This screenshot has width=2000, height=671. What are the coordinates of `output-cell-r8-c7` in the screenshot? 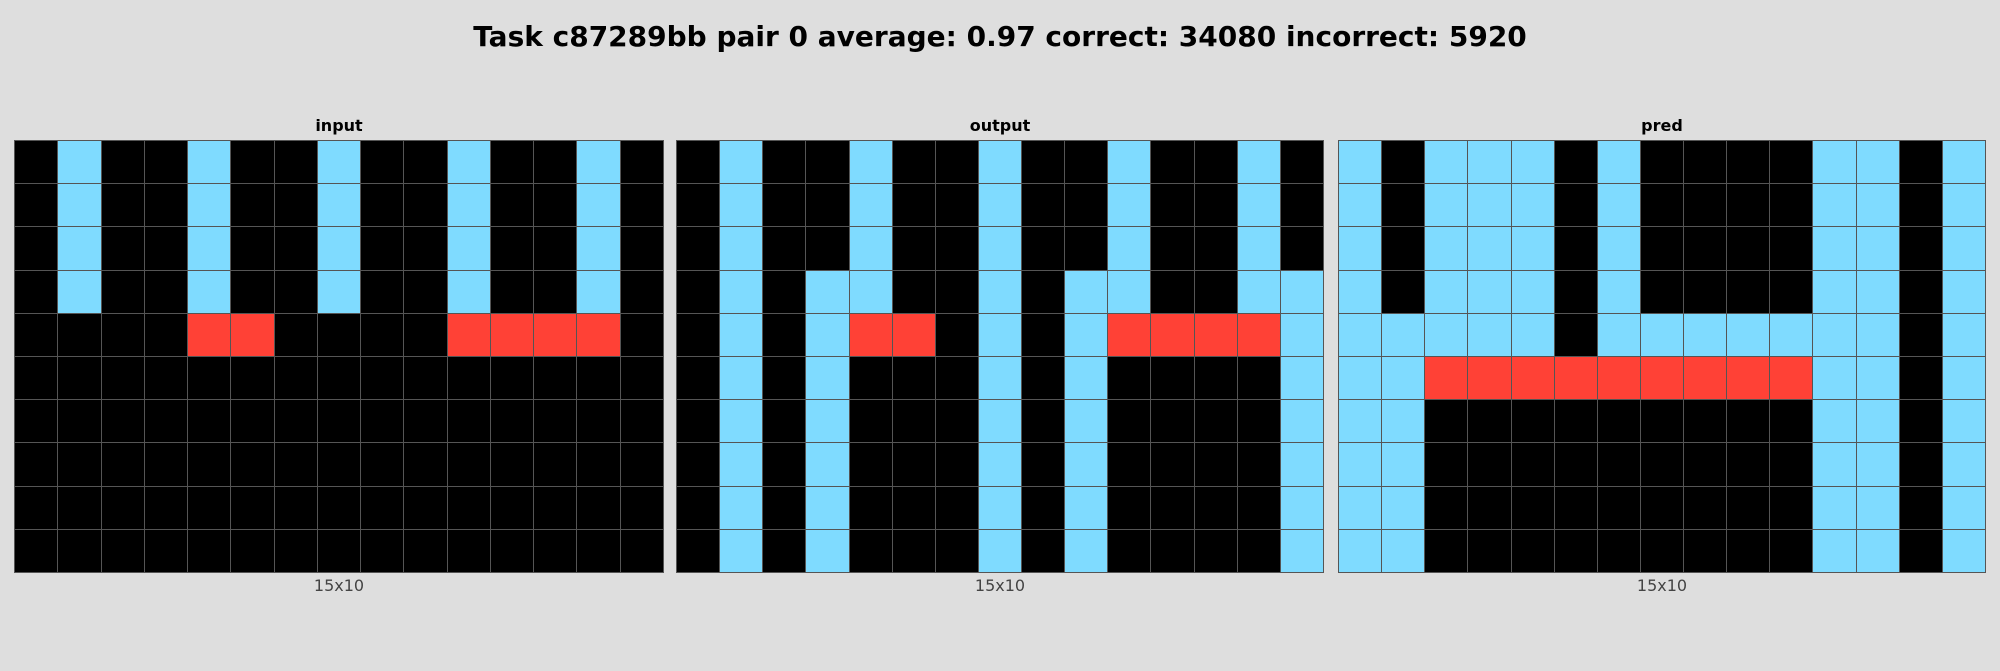 It's located at (1000, 507).